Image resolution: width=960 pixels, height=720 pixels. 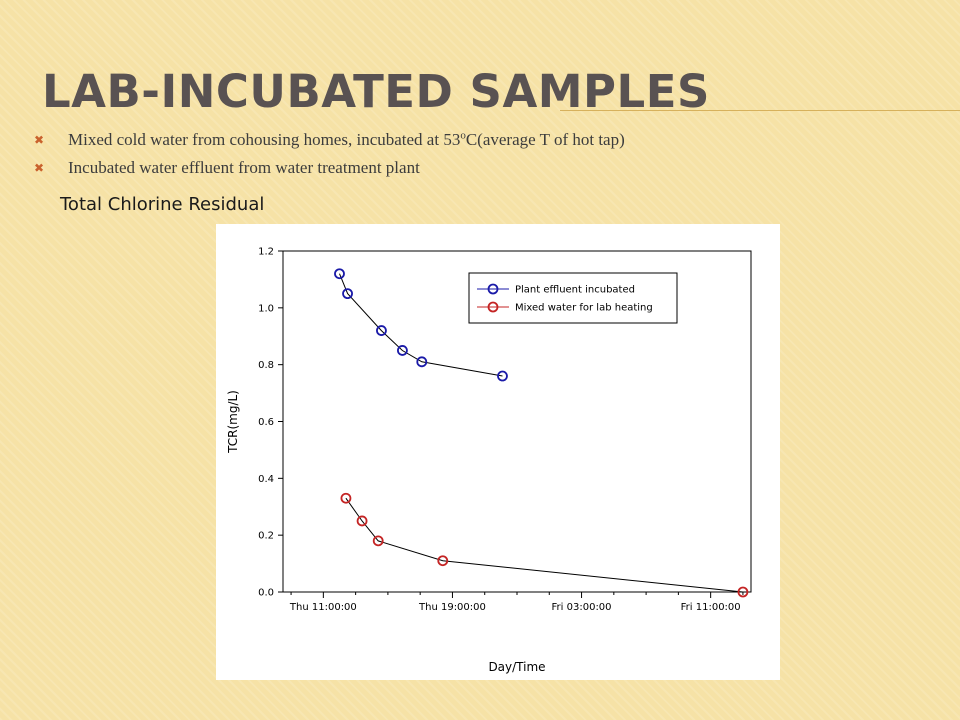 I want to click on title-divider, so click(x=760, y=110).